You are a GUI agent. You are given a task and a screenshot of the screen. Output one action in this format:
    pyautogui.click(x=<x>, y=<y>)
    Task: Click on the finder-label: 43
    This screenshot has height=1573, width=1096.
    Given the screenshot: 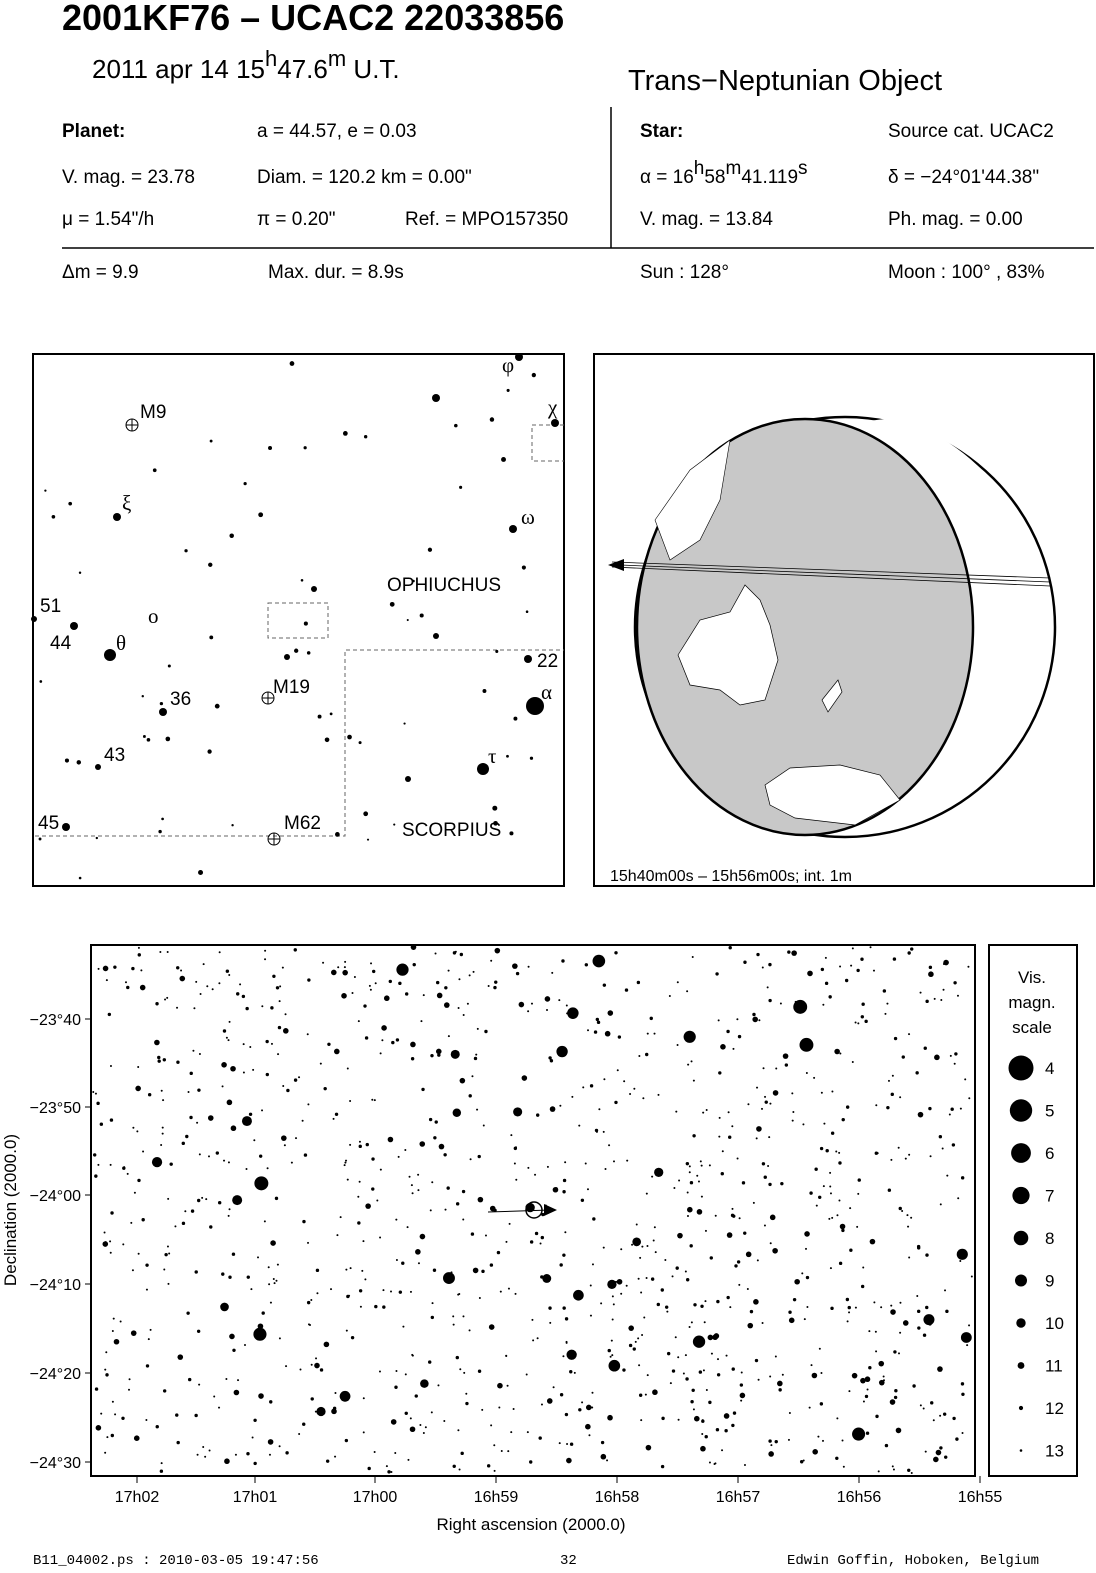 What is the action you would take?
    pyautogui.click(x=114, y=755)
    